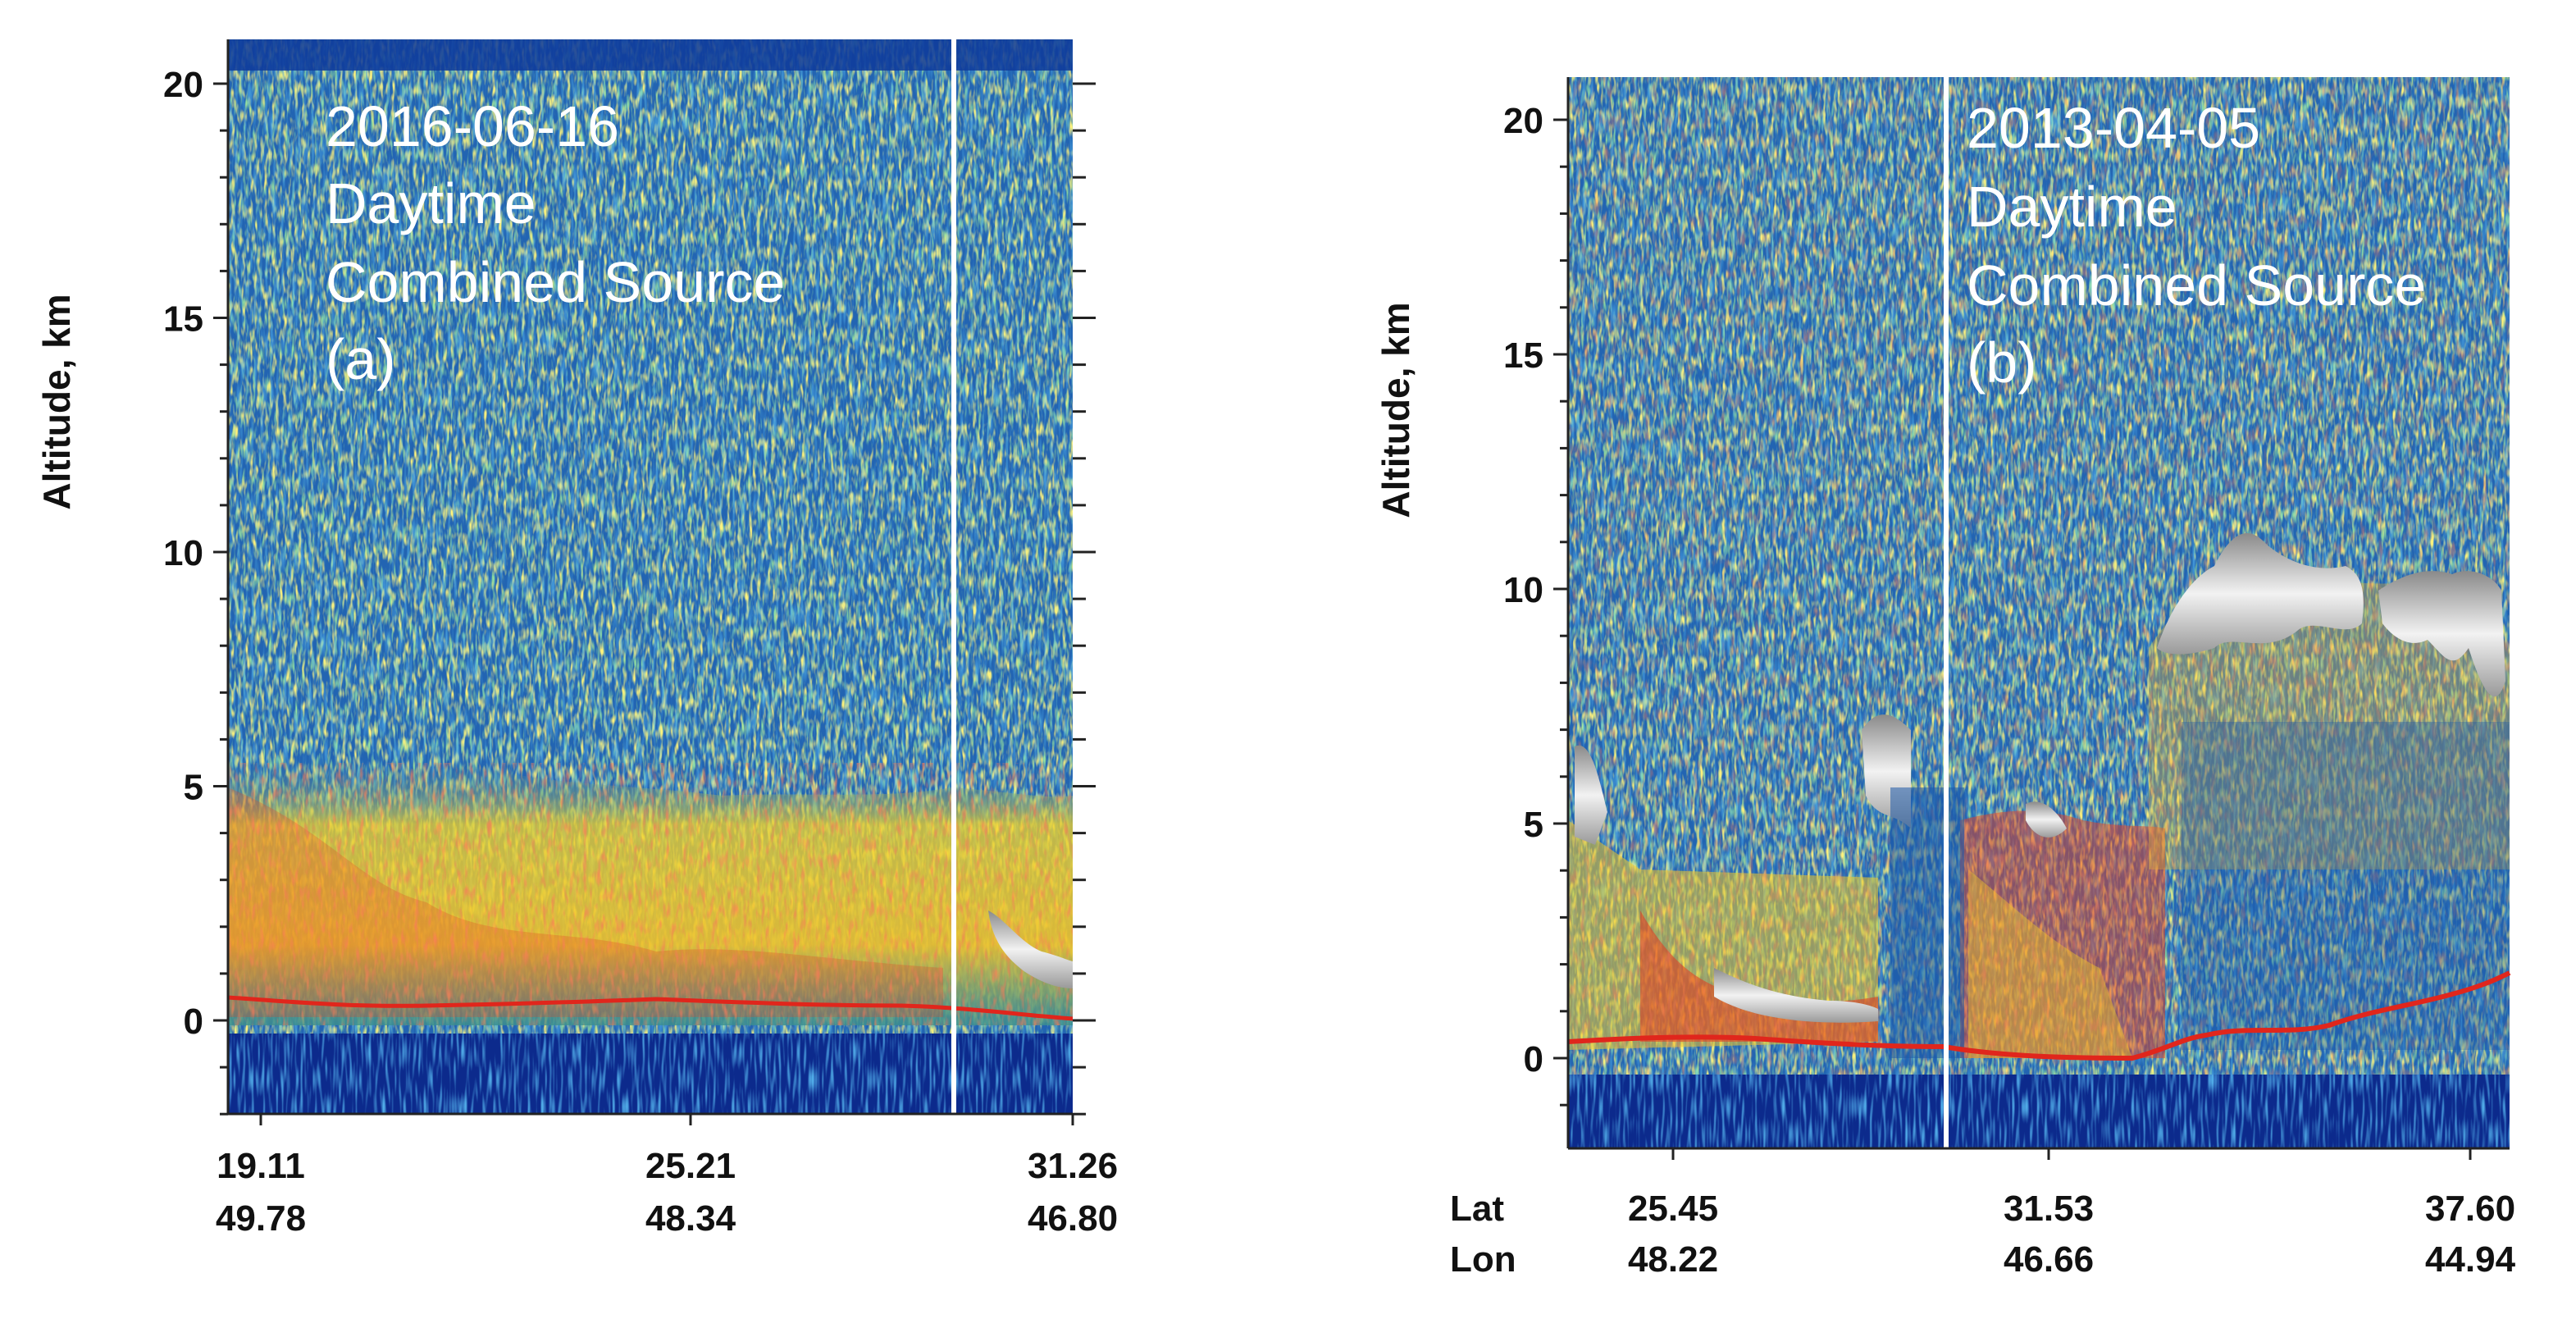  What do you see at coordinates (1673, 1259) in the screenshot?
I see `x-tick-lon: 48.22` at bounding box center [1673, 1259].